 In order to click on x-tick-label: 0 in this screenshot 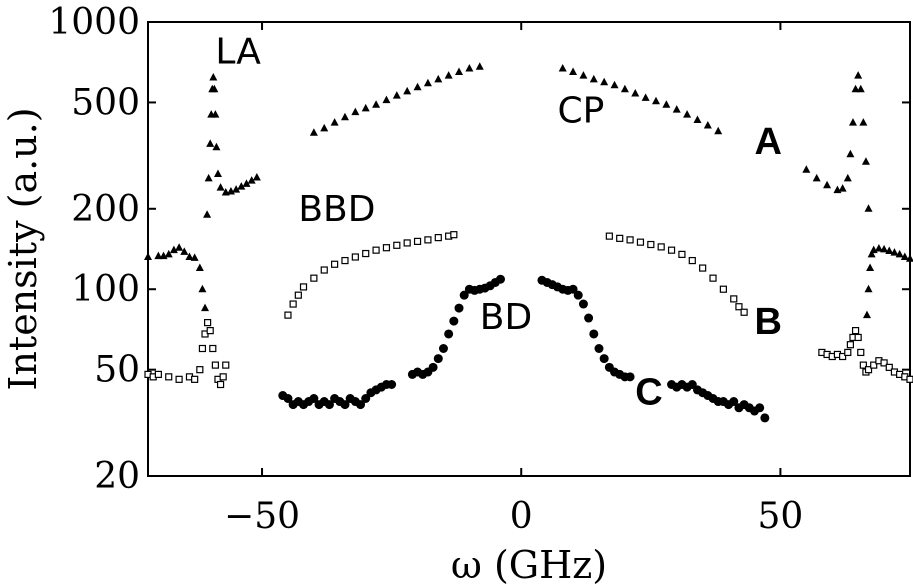, I will do `click(521, 516)`.